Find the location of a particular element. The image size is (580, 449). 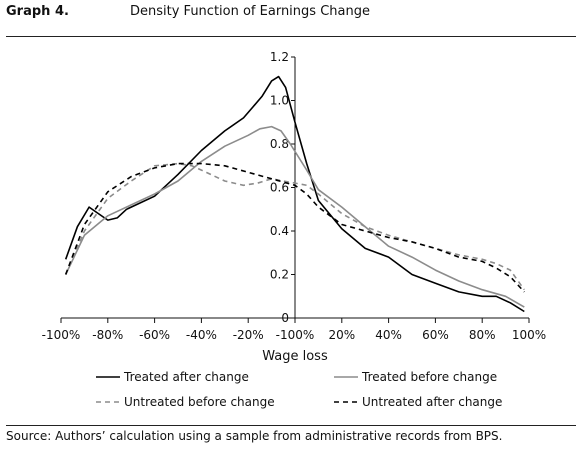

y-tick-label: 0.4 is located at coordinates (279, 231).